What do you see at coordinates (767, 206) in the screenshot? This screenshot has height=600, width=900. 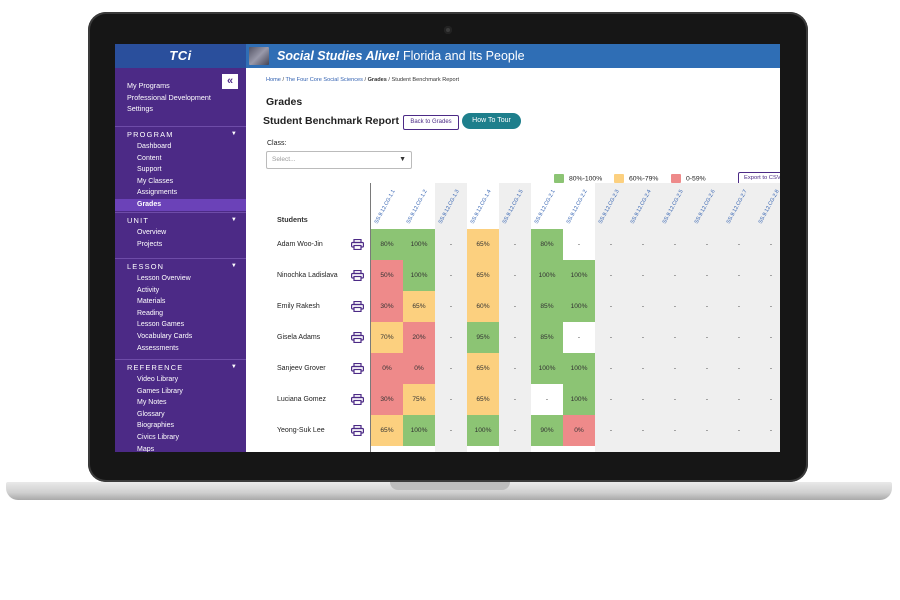 I see `benchmark-column-header: SS.9.12.CG.2.8` at bounding box center [767, 206].